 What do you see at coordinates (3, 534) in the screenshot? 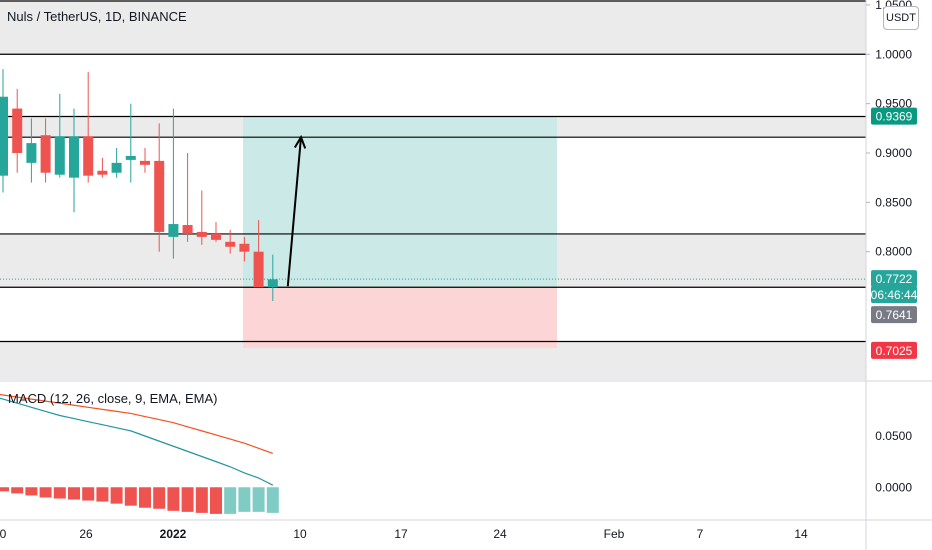
I see `x-tick-label: 0` at bounding box center [3, 534].